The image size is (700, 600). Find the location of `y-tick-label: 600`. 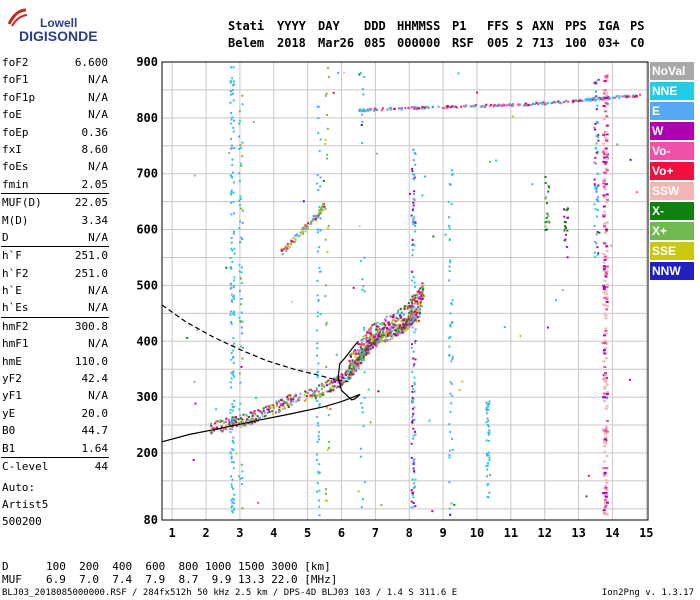

y-tick-label: 600 is located at coordinates (147, 230).